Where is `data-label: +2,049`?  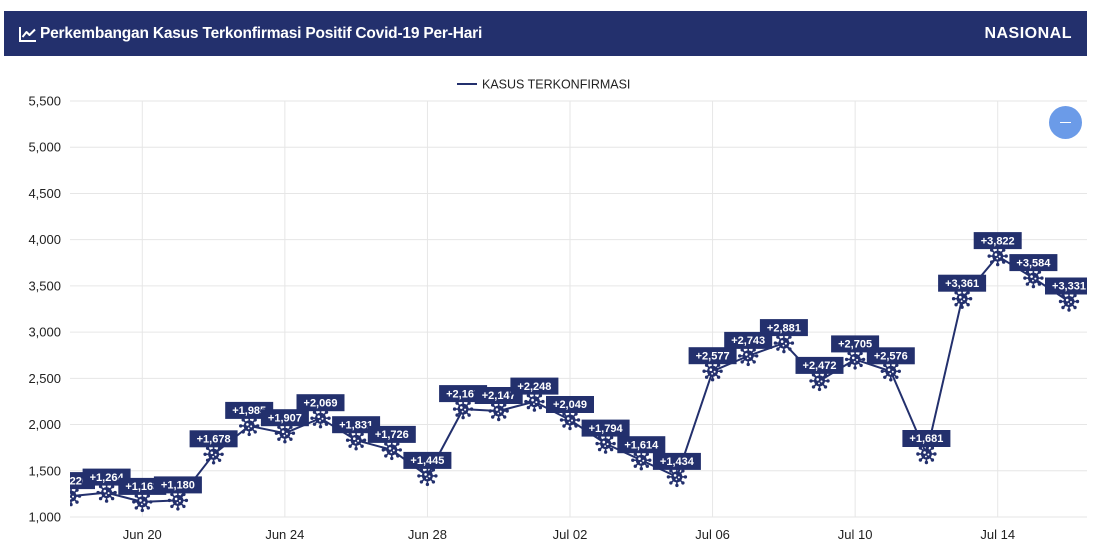
data-label: +2,049 is located at coordinates (570, 404).